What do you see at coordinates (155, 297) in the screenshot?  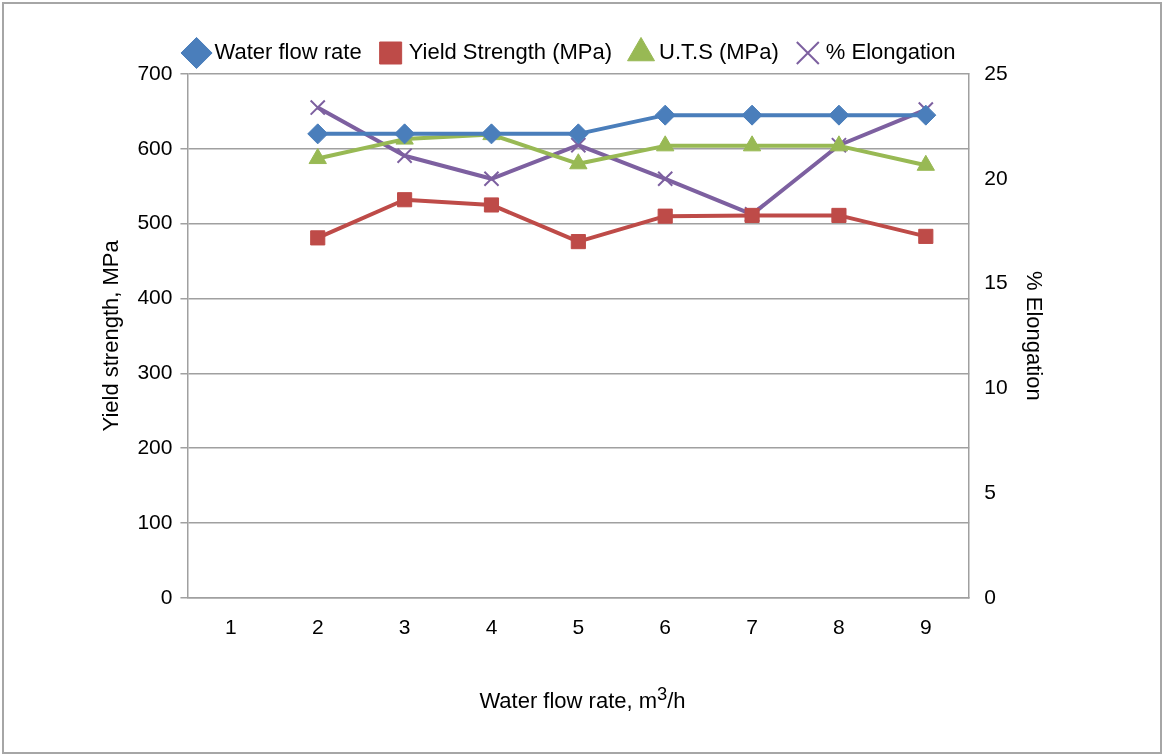 I see `y-tick-label: 400` at bounding box center [155, 297].